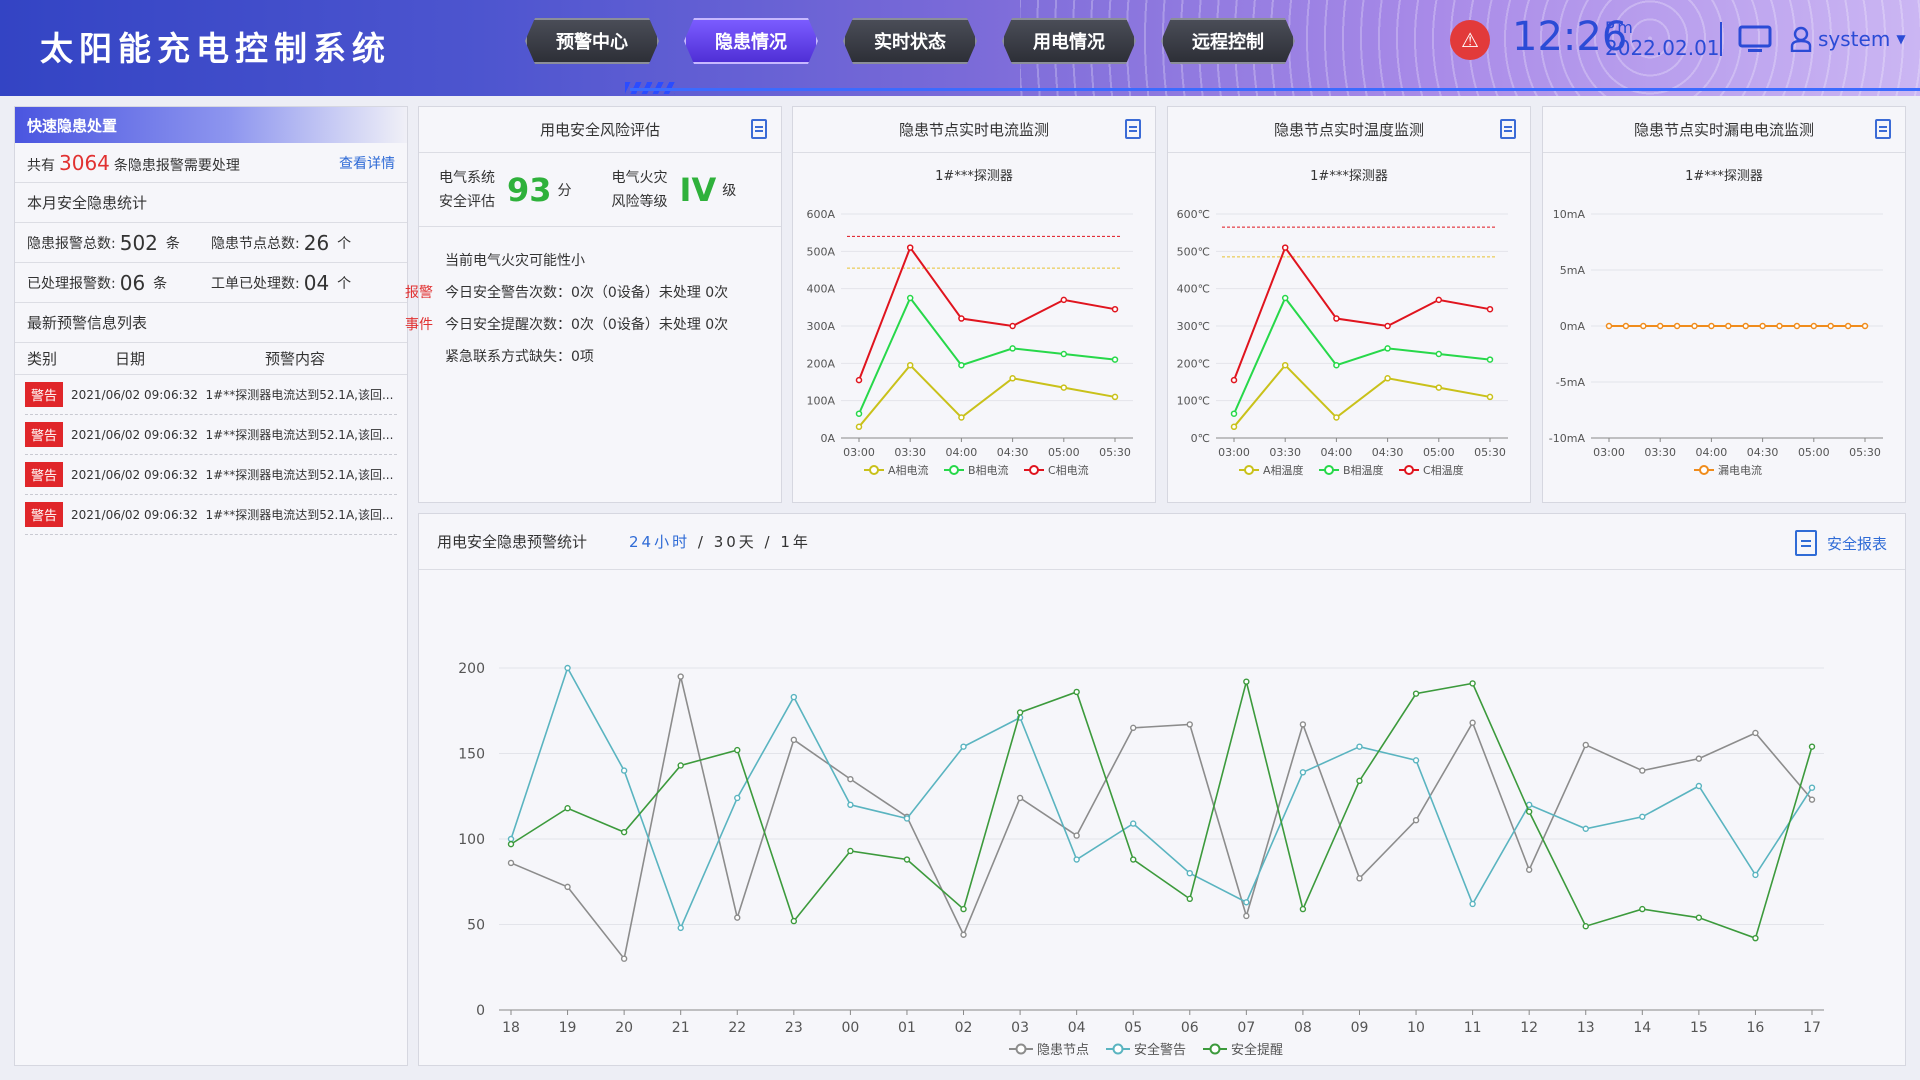 The width and height of the screenshot is (1920, 1080). Describe the element at coordinates (660, 542) in the screenshot. I see `range-24h: 24小时` at that location.